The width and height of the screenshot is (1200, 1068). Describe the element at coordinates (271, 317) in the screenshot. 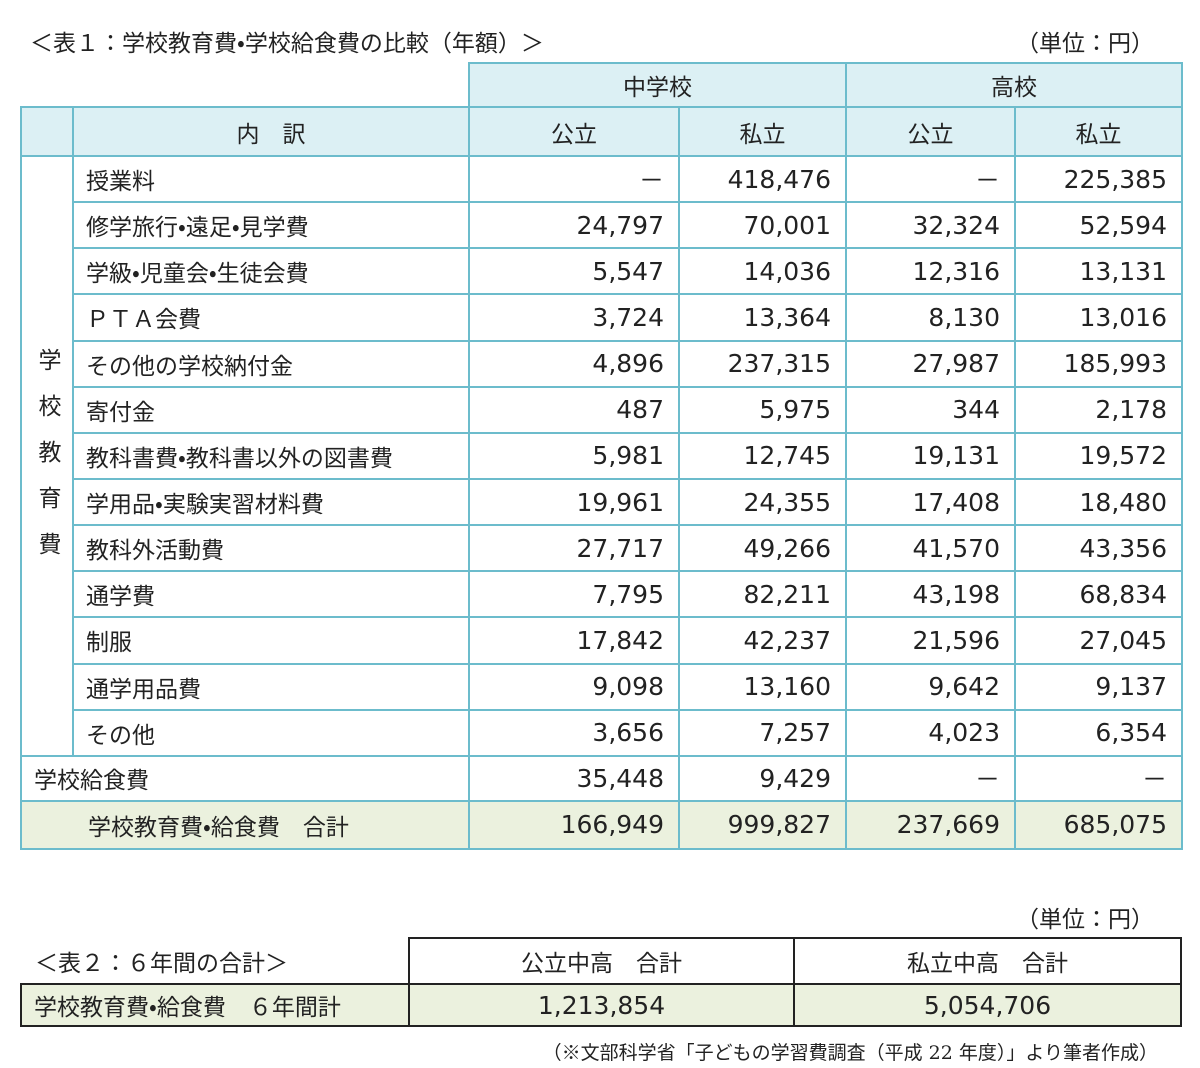

I see `item-label: ＰＴＡ会費` at that location.